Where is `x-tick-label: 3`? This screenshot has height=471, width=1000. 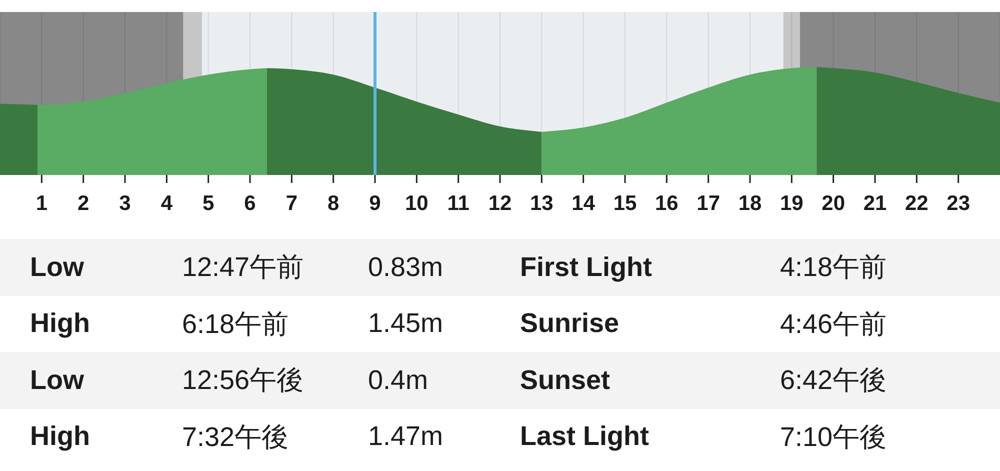
x-tick-label: 3 is located at coordinates (125, 203).